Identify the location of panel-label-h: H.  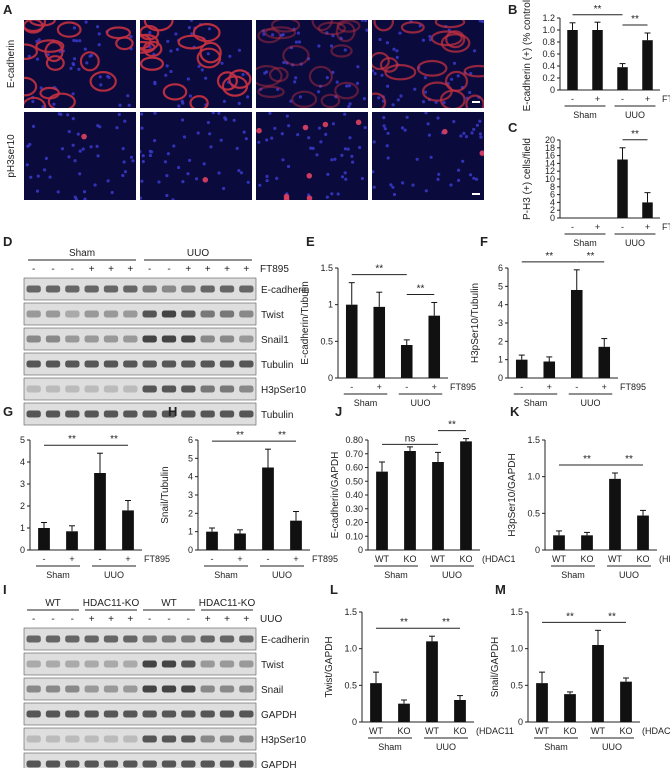
(172, 411).